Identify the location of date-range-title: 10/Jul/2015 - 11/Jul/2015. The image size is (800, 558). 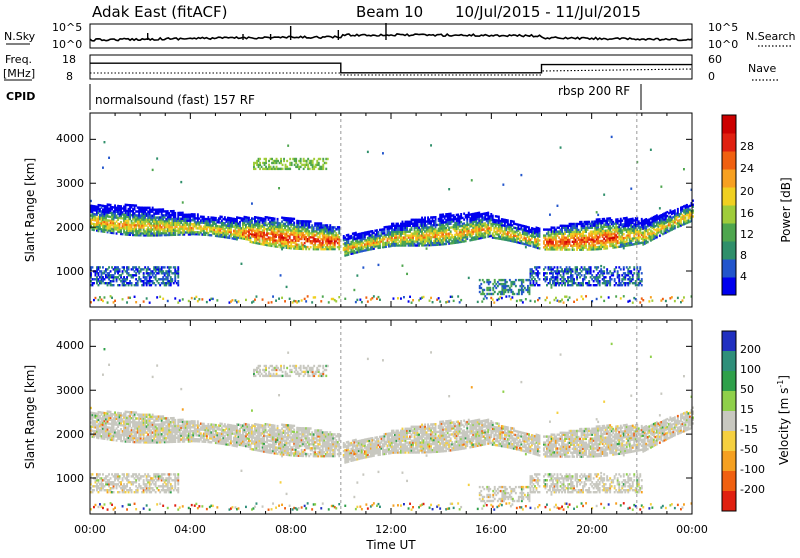
(548, 12).